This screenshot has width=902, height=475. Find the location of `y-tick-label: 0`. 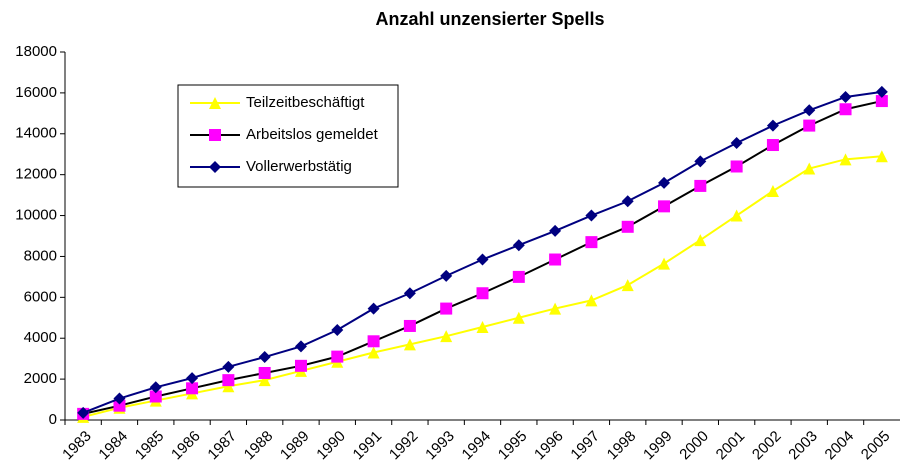

y-tick-label: 0 is located at coordinates (53, 419).